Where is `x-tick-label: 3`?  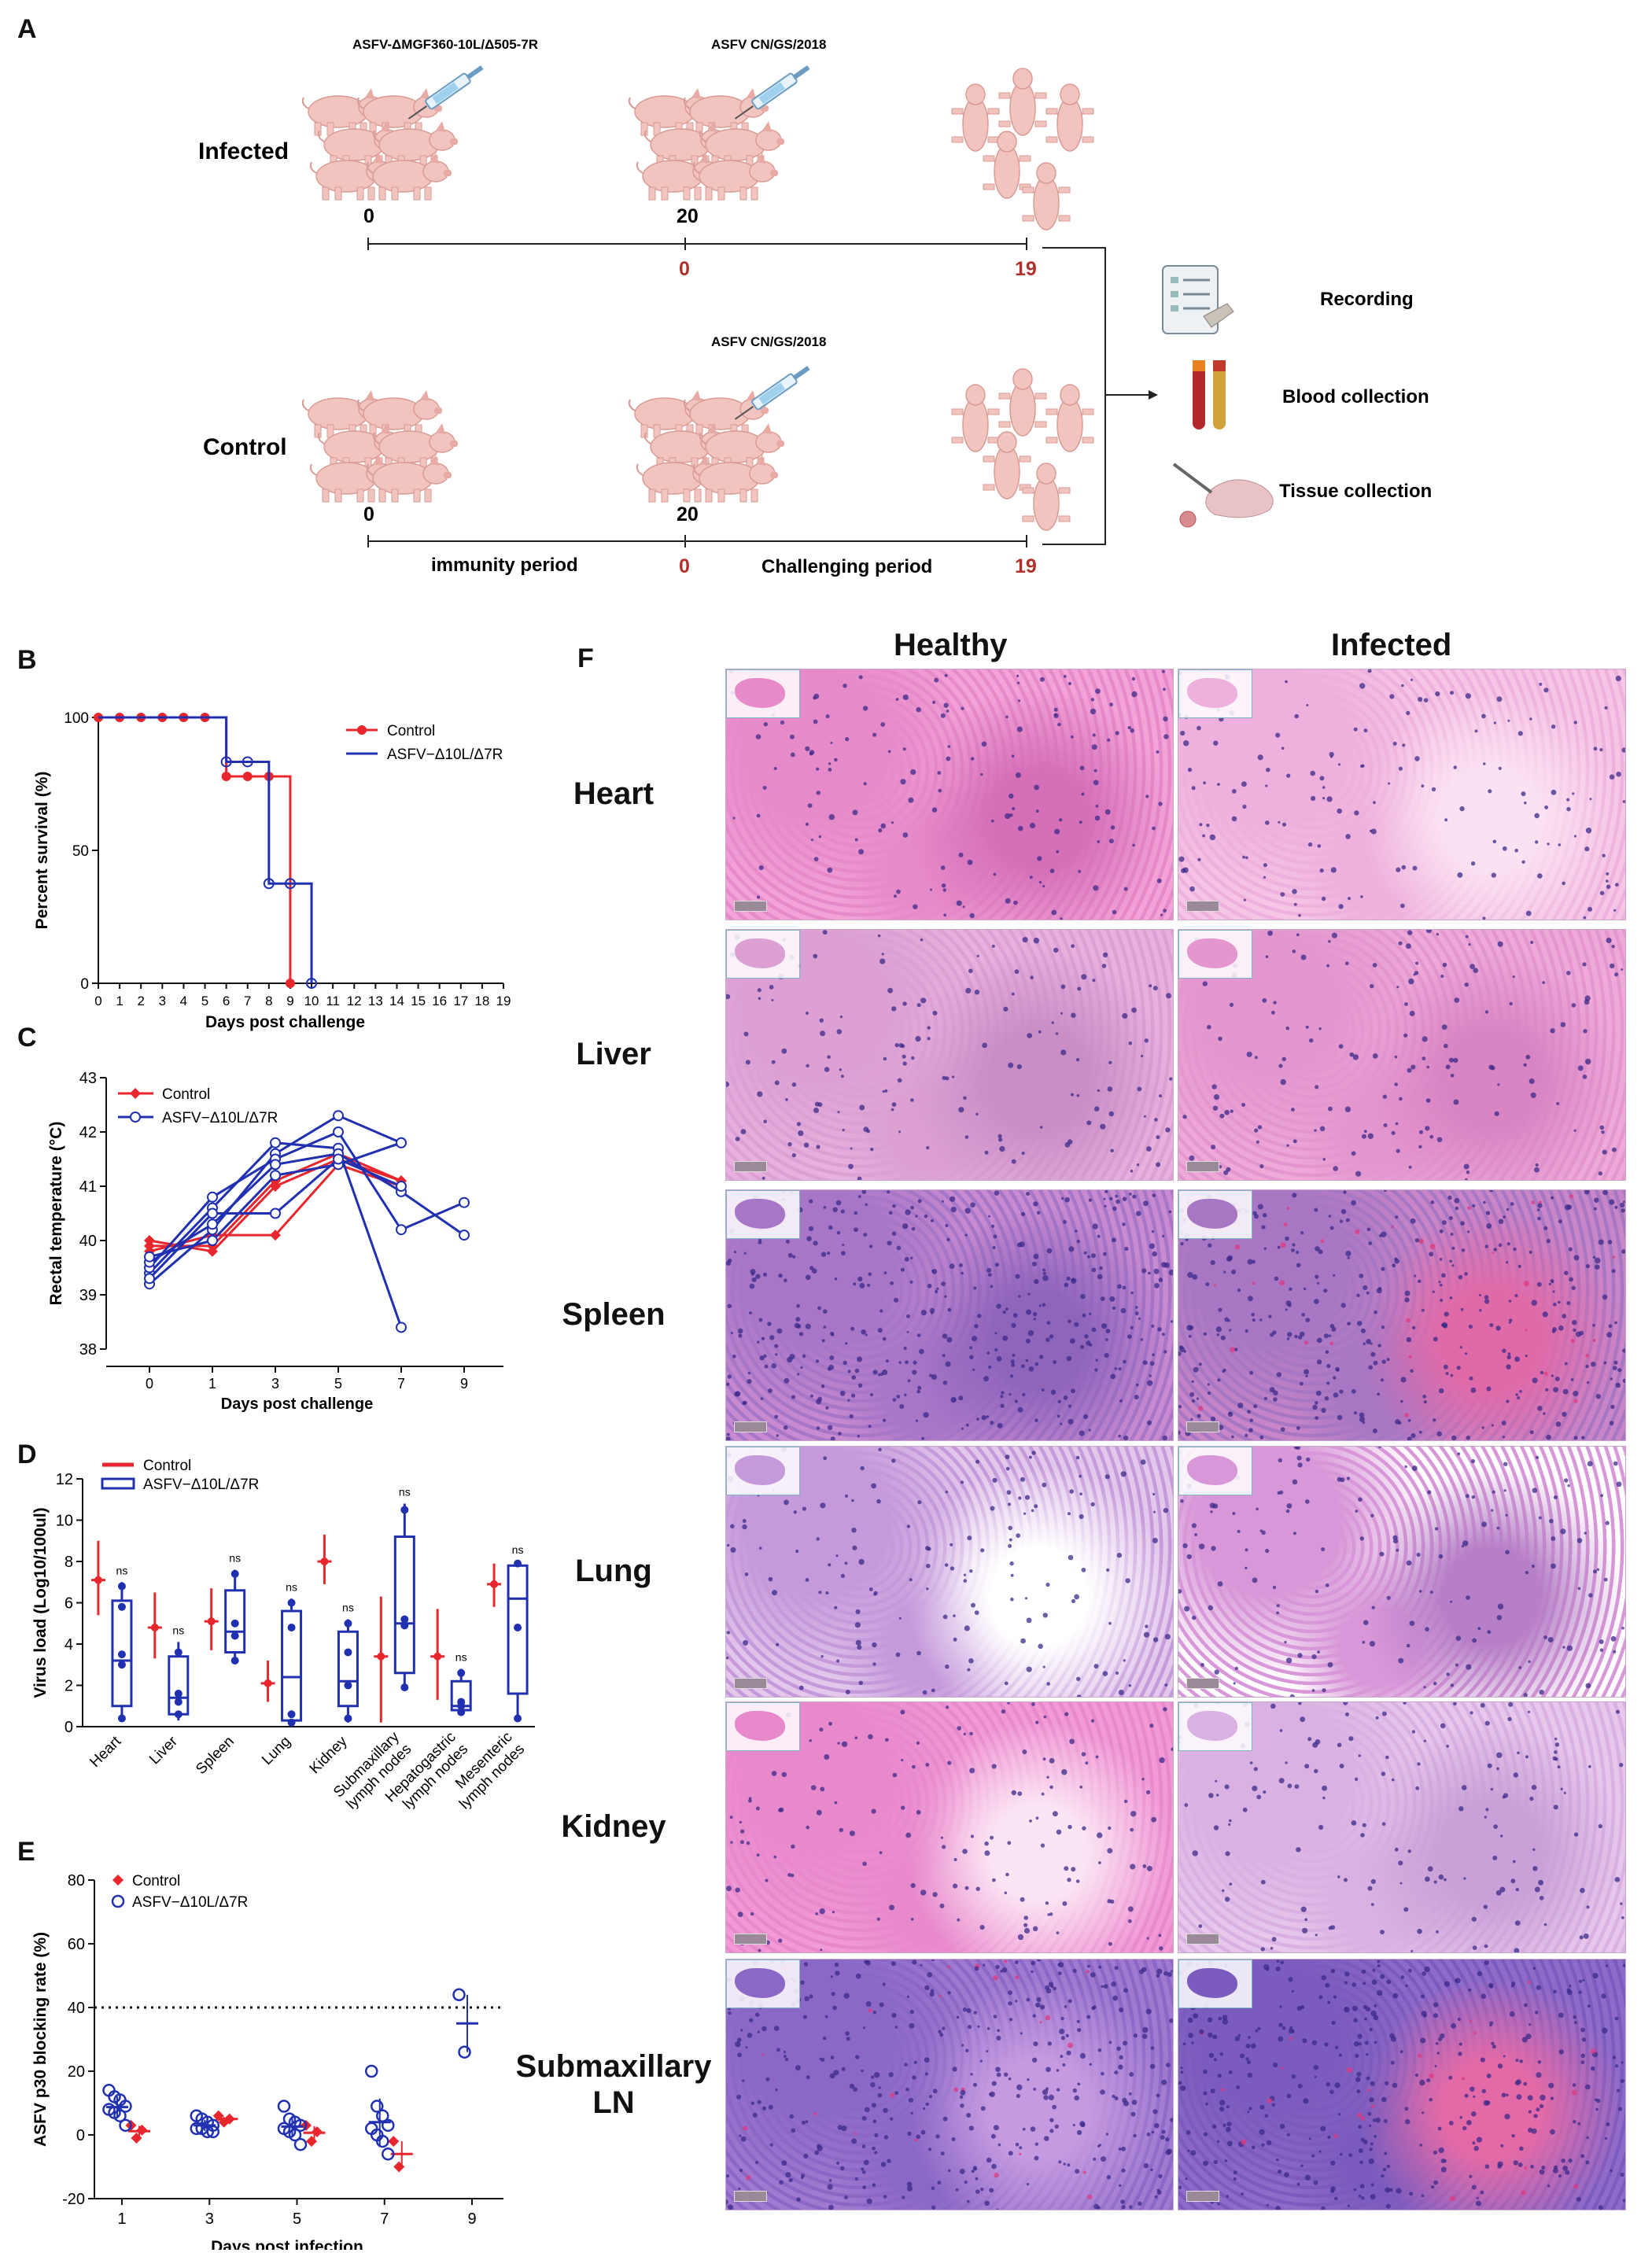 x-tick-label: 3 is located at coordinates (162, 1001).